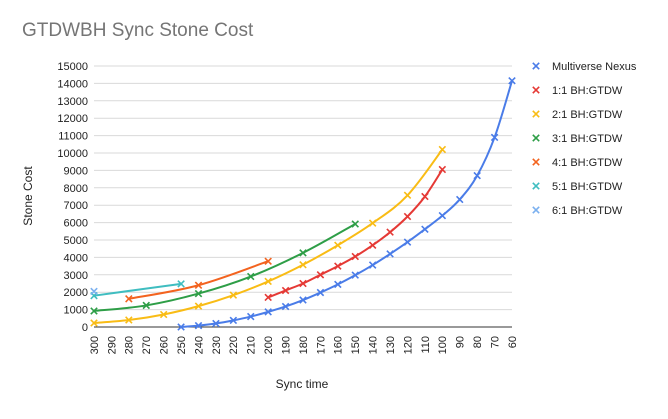 The height and width of the screenshot is (419, 668). What do you see at coordinates (321, 345) in the screenshot?
I see `x-tick-label: 170` at bounding box center [321, 345].